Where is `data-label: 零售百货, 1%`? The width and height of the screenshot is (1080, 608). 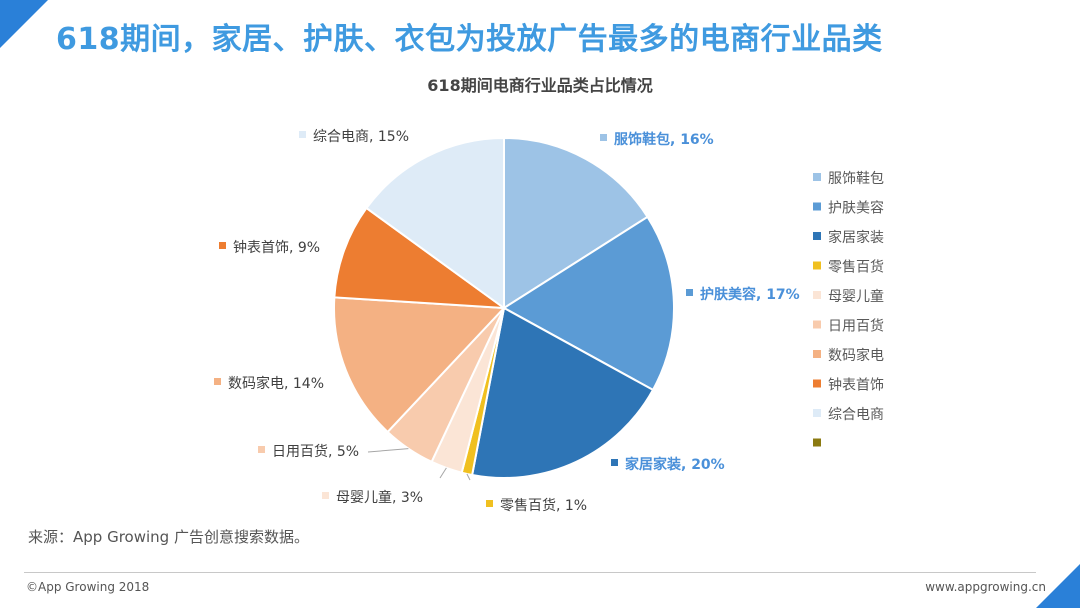
data-label: 零售百货, 1% is located at coordinates (543, 505).